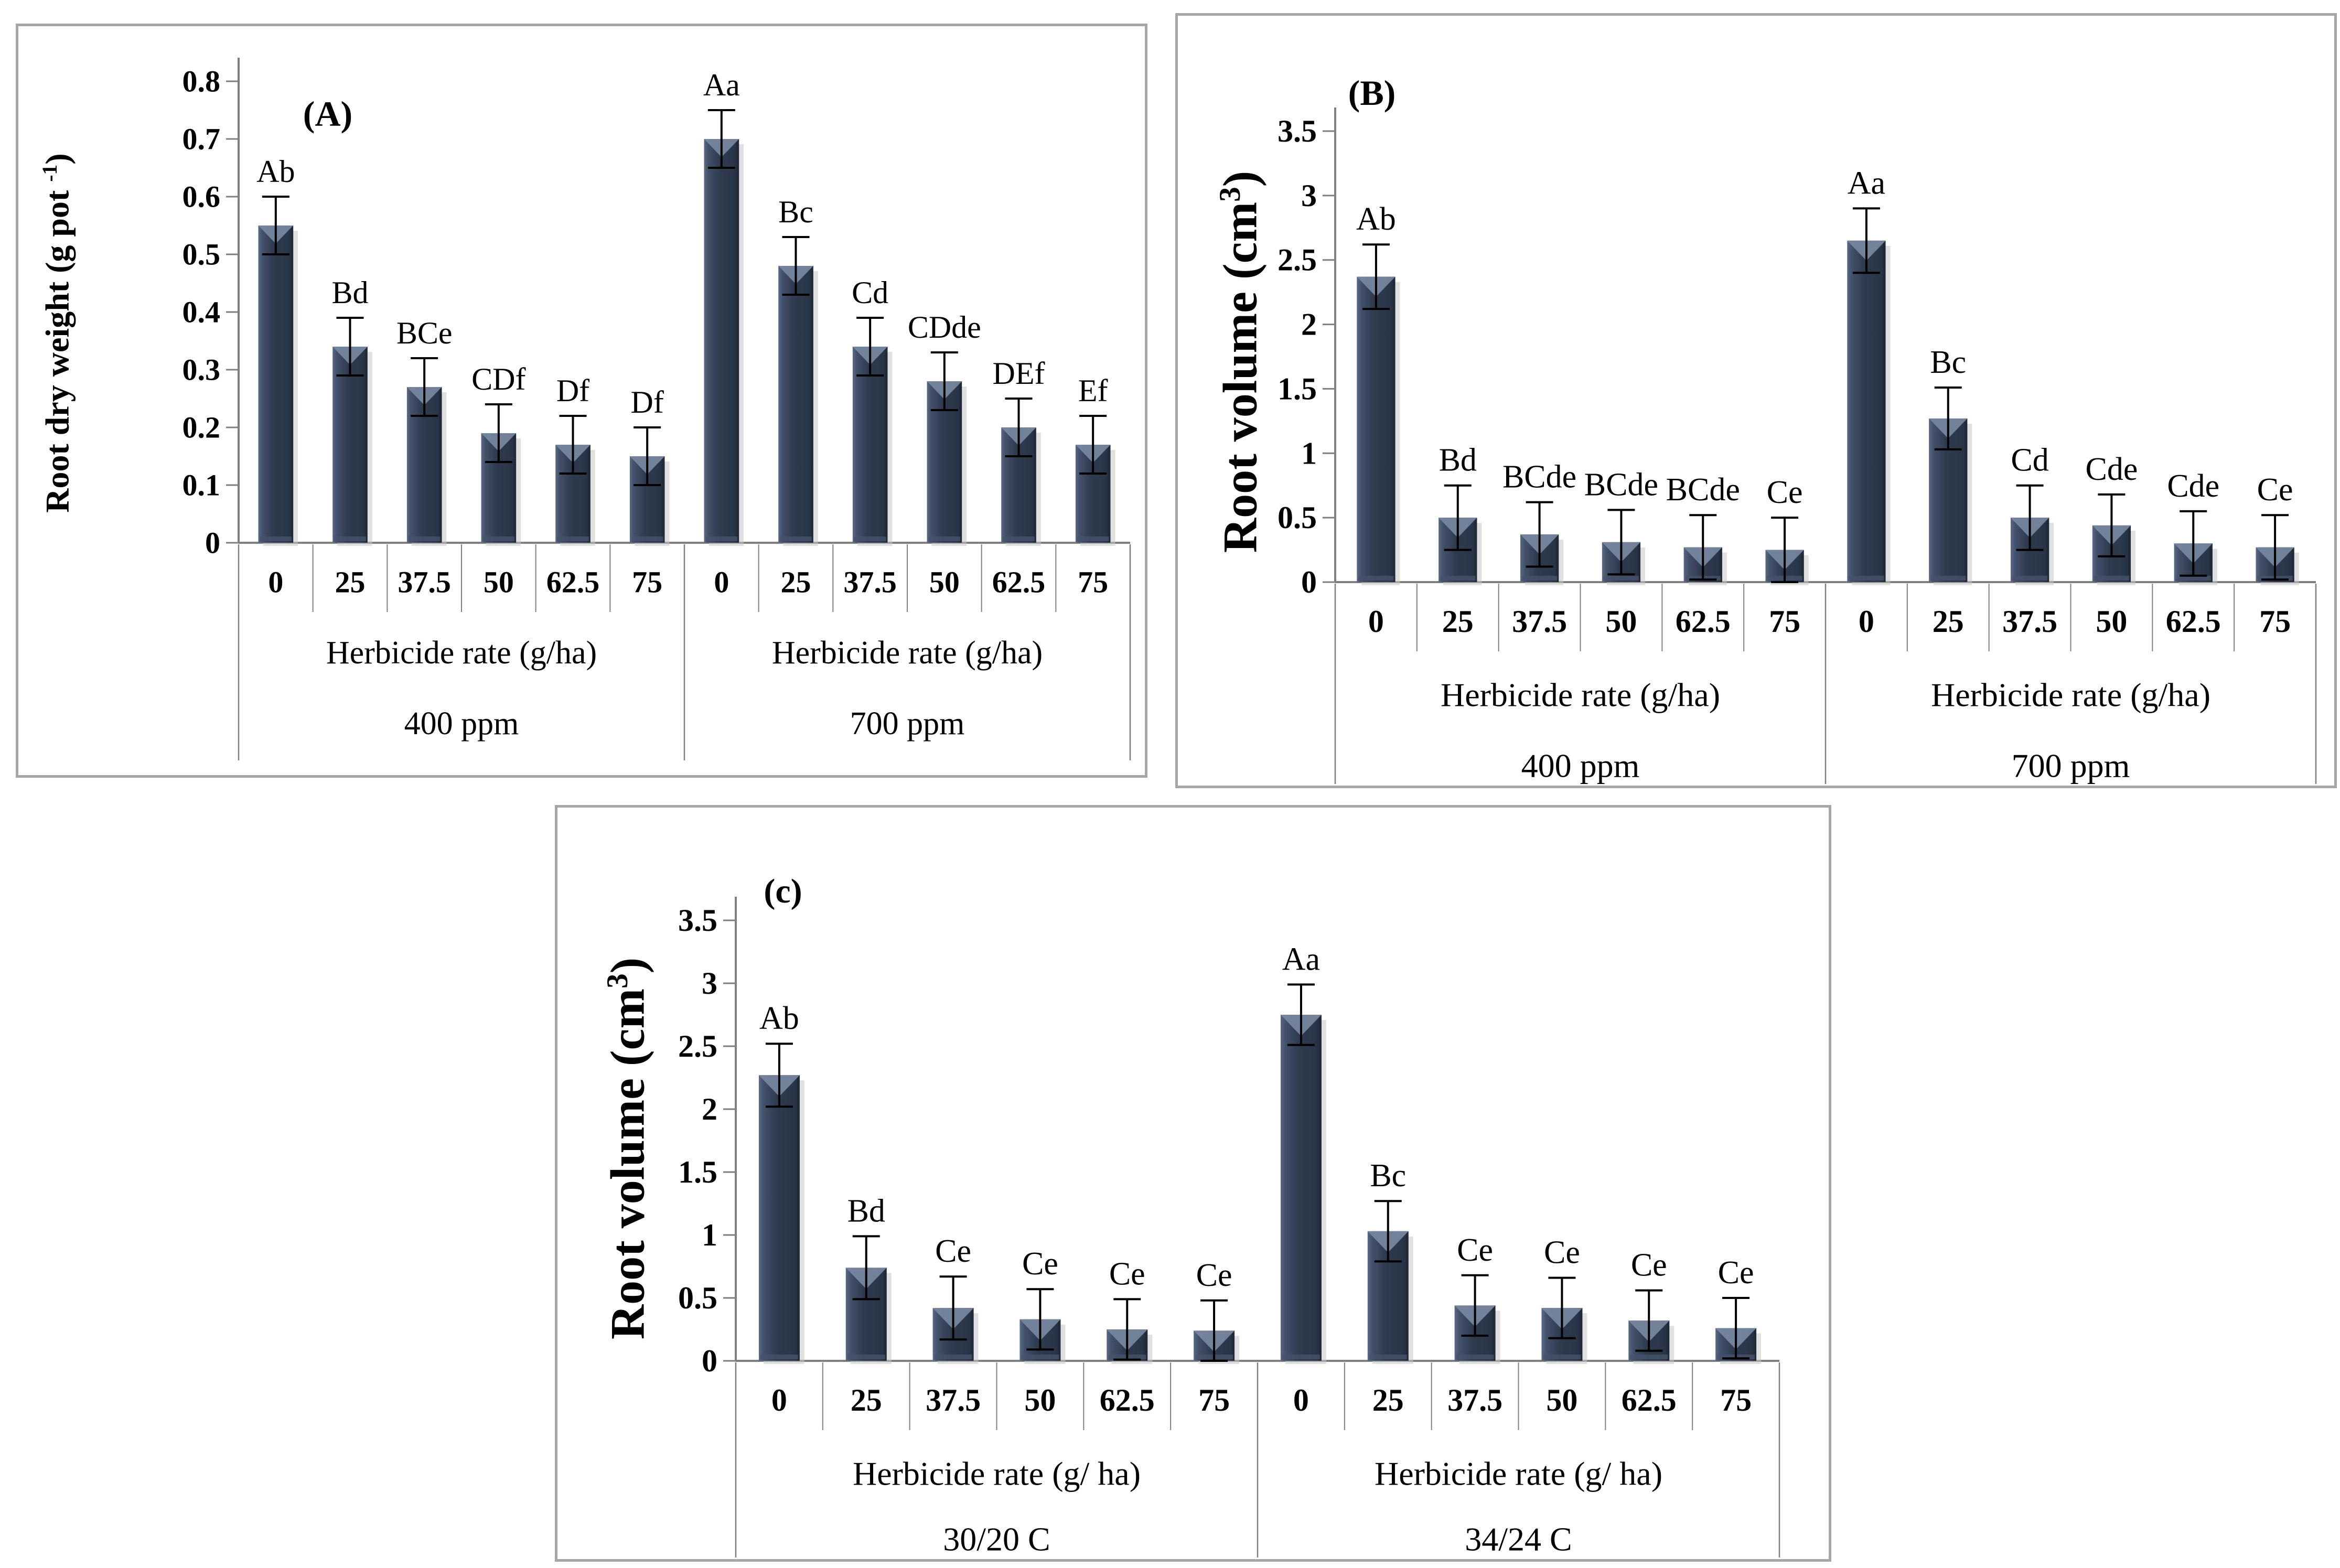 This screenshot has width=2340, height=1568. I want to click on y-tick-label: 0.5, so click(1297, 517).